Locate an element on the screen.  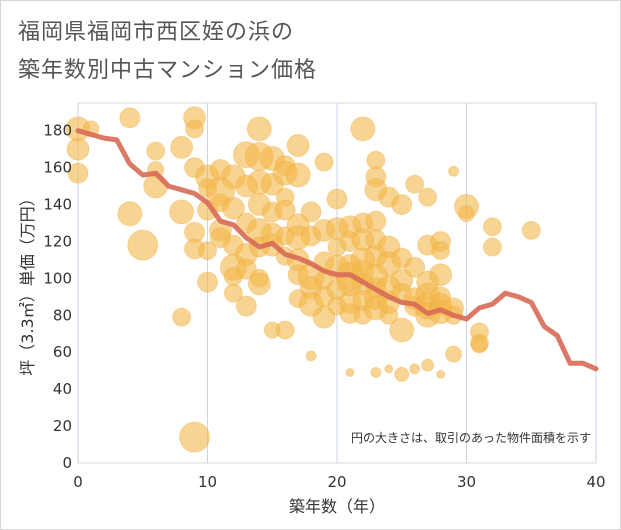
y-tick-label: 100 is located at coordinates (57, 278).